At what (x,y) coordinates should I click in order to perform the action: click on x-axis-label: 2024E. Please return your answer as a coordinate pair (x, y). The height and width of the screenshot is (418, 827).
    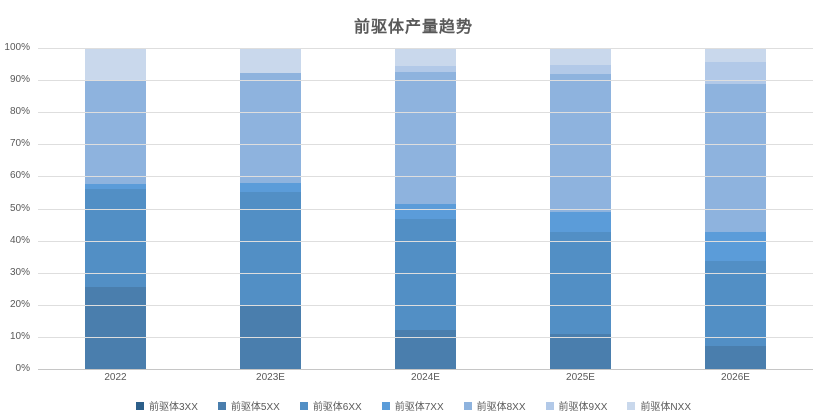
    Looking at the image, I should click on (425, 377).